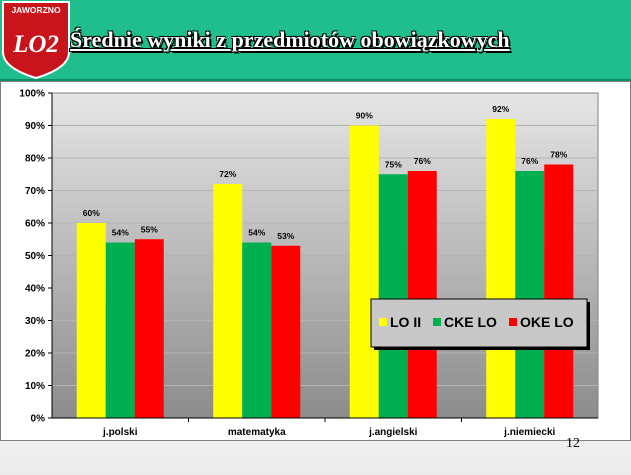  What do you see at coordinates (36, 10) in the screenshot?
I see `logo-text: JAWORZNO` at bounding box center [36, 10].